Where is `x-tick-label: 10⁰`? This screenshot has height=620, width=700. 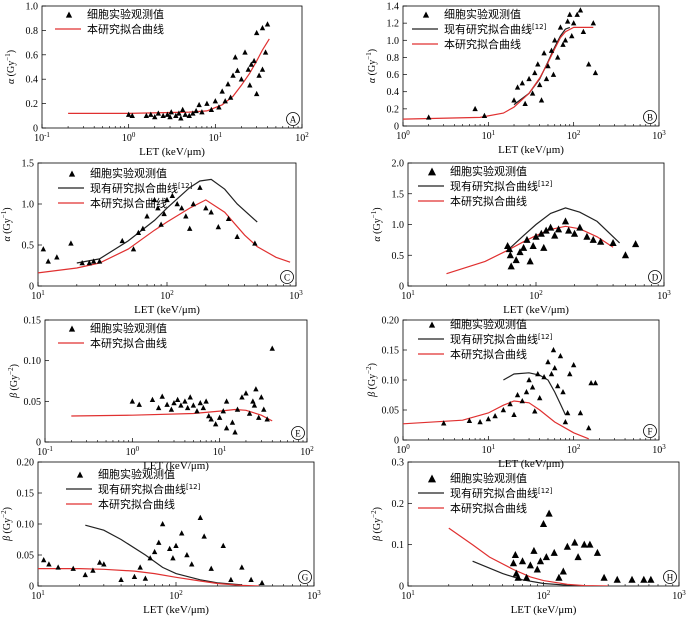
x-tick-label: 10⁰ is located at coordinates (133, 451).